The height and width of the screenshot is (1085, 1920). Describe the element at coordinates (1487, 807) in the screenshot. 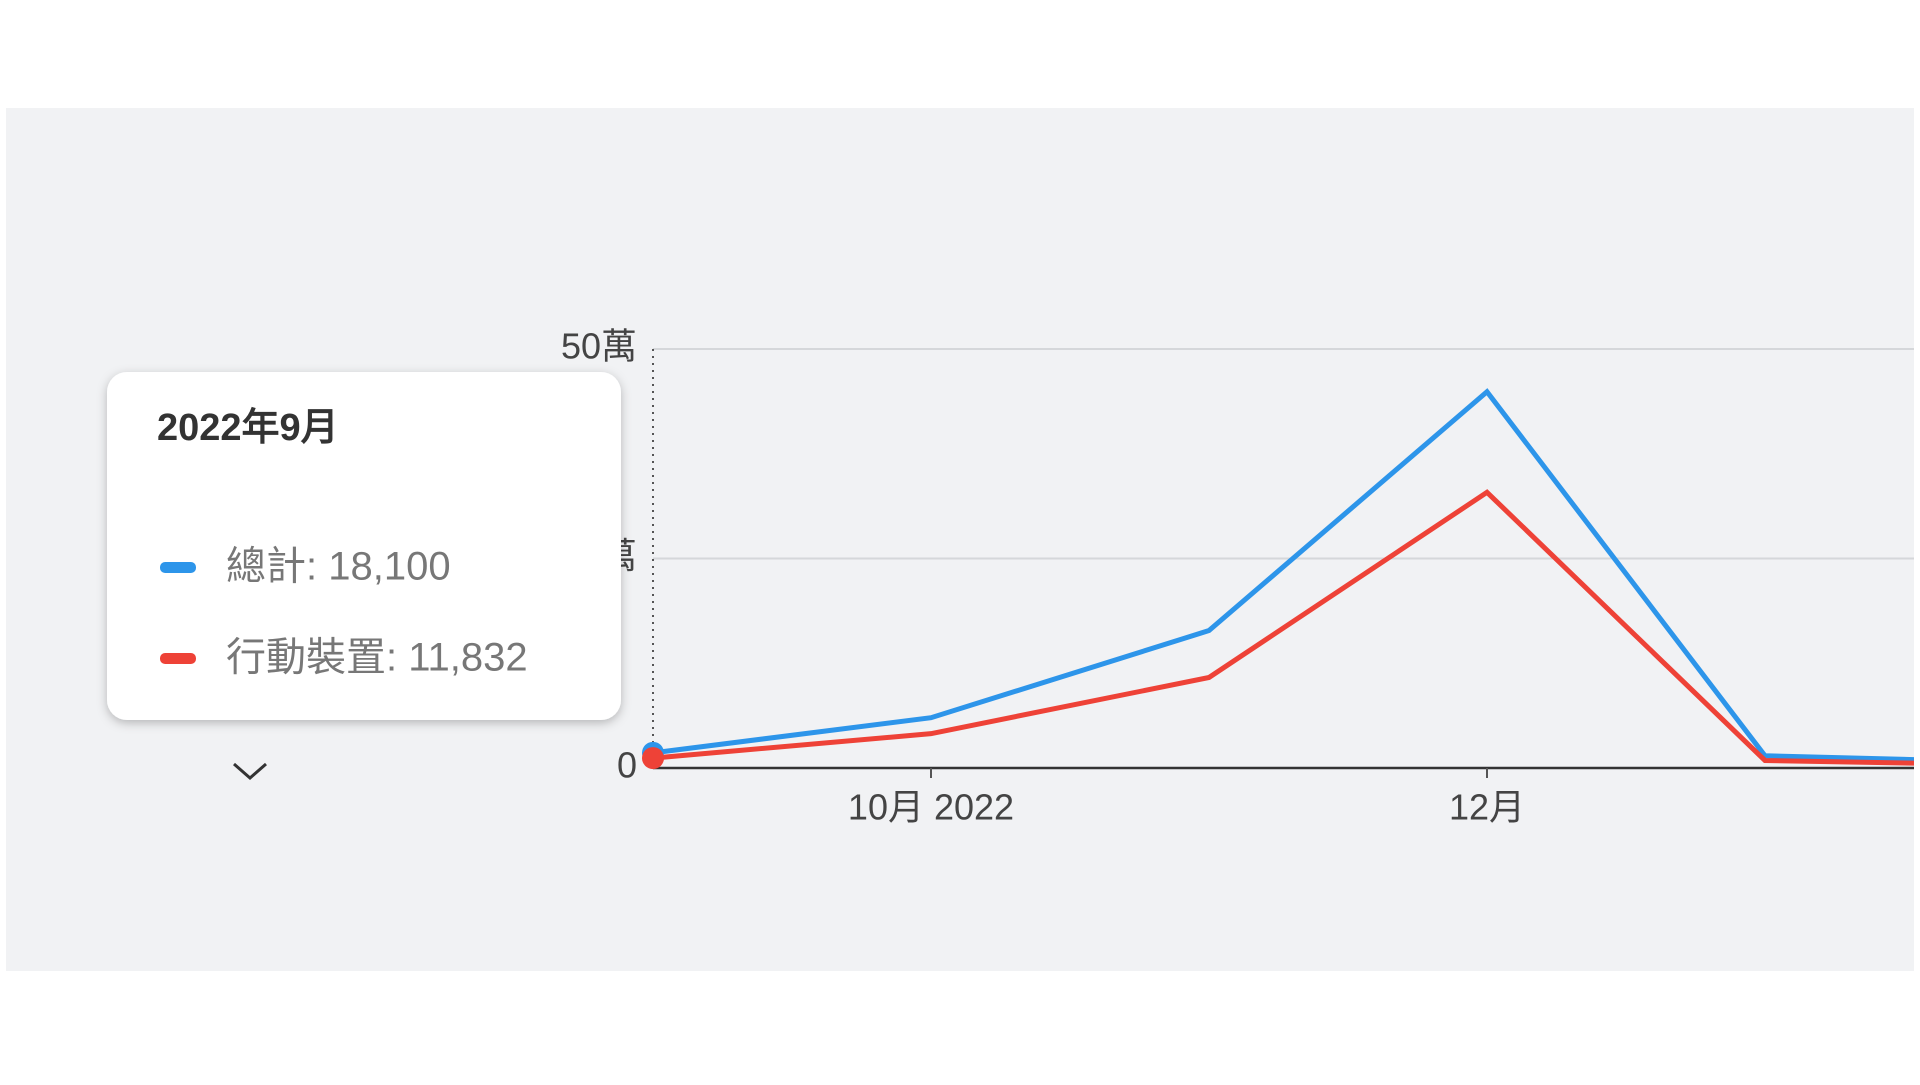

I see `x-tick-label: 12月` at that location.